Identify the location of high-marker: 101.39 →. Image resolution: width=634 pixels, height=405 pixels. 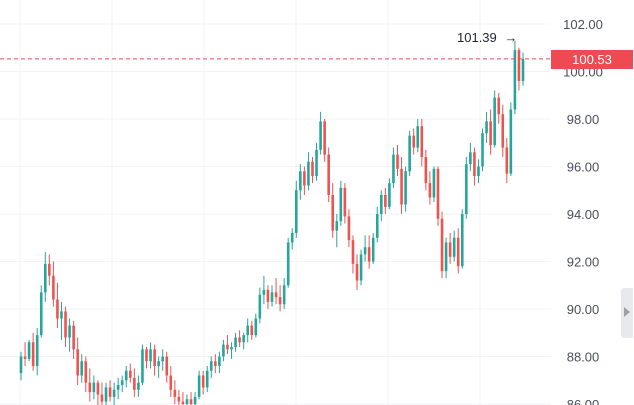
(487, 37).